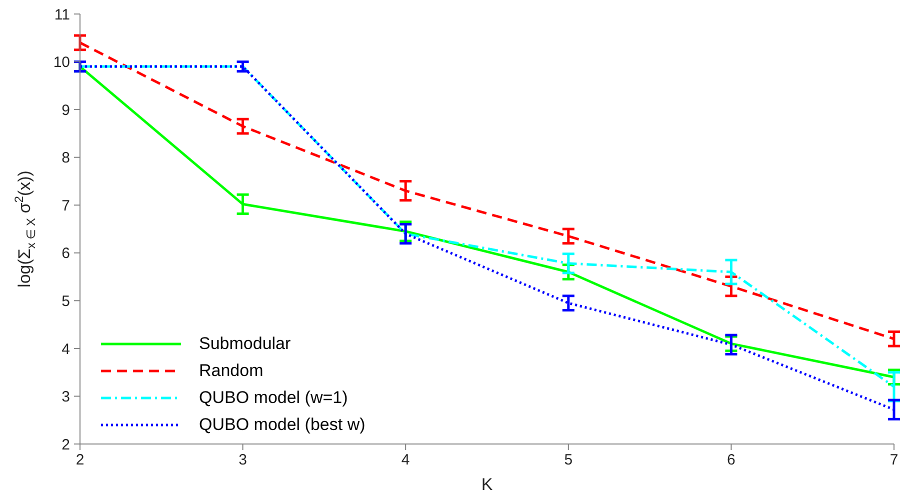 The image size is (917, 502). I want to click on y-tick-label: 3, so click(66, 397).